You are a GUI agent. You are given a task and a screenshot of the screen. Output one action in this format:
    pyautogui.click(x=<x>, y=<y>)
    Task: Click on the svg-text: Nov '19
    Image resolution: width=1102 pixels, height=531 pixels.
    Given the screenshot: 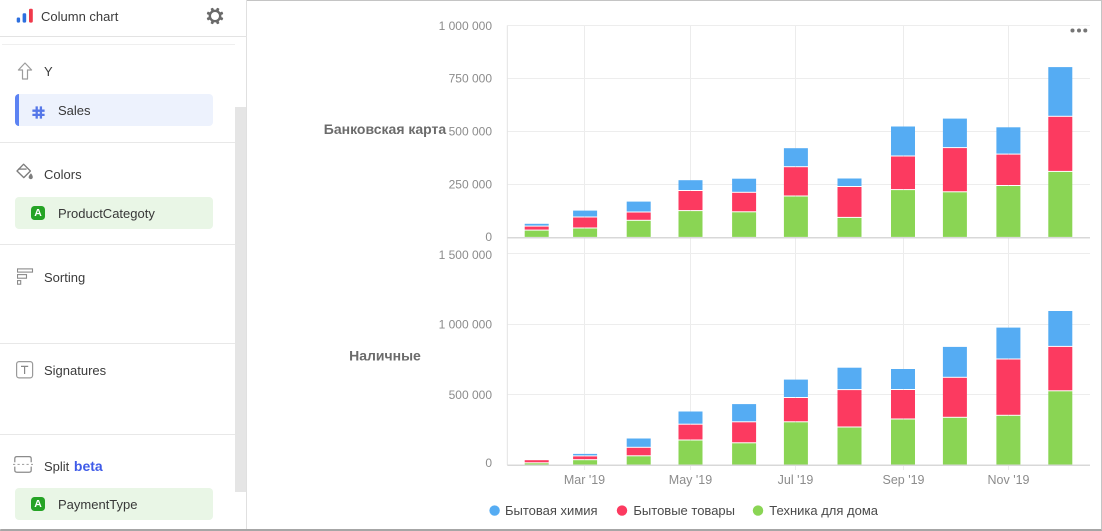 What is the action you would take?
    pyautogui.click(x=1009, y=480)
    